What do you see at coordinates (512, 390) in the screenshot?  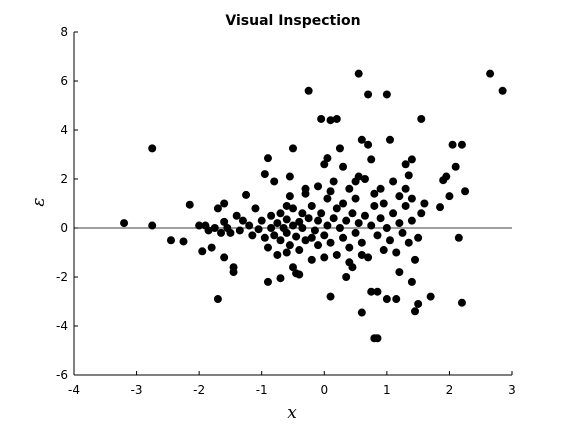 I see `x-tick-label: 3` at bounding box center [512, 390].